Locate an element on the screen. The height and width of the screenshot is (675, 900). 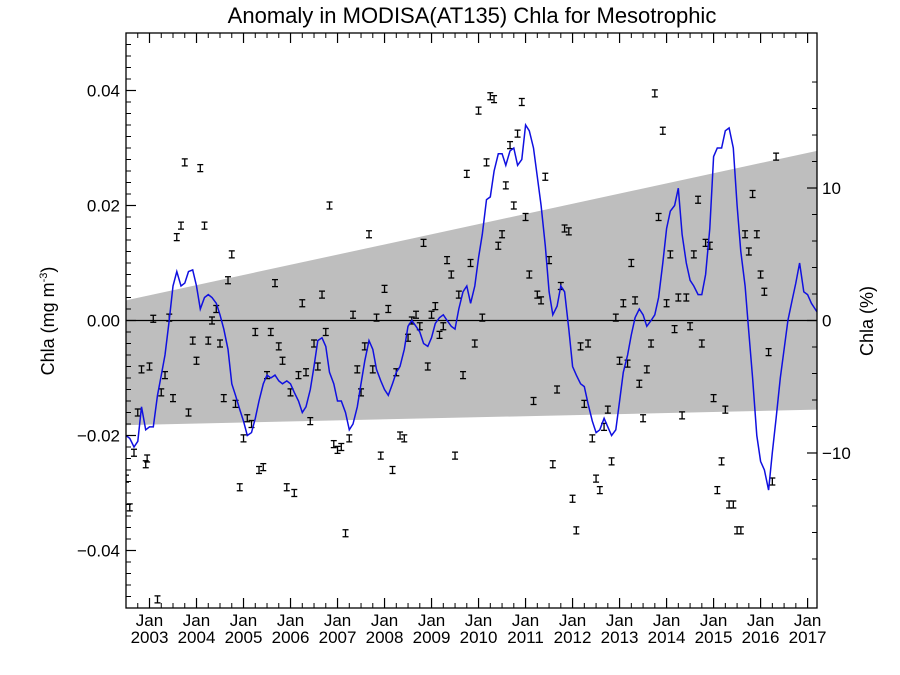
x-tick-year-label: 2016 is located at coordinates (761, 637).